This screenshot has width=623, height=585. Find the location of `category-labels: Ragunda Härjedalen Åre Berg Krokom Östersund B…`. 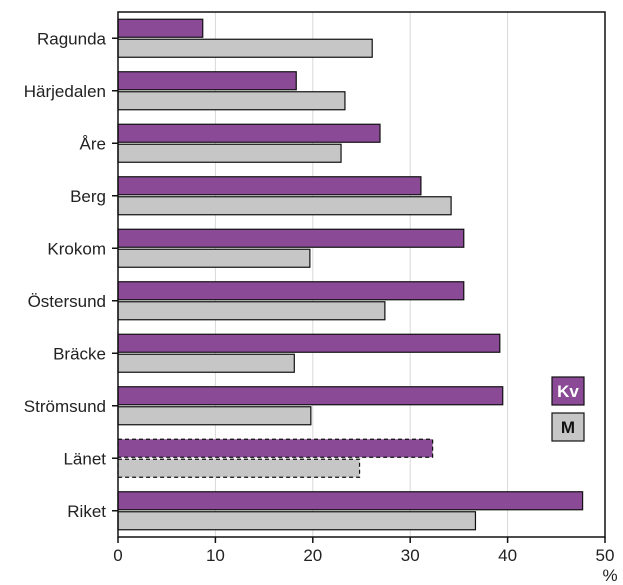

category-labels: Ragunda Härjedalen Åre Berg Krokom Östersund B… is located at coordinates (71, 275).